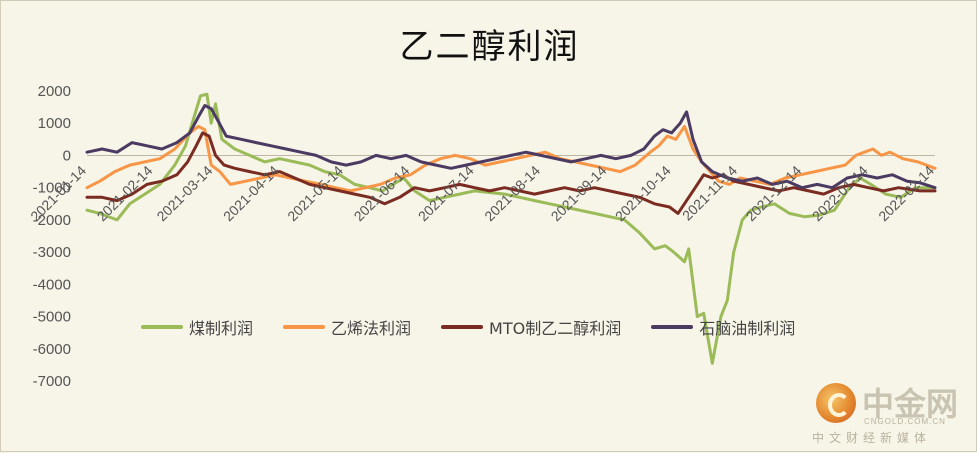  Describe the element at coordinates (910, 404) in the screenshot. I see `watermark-name: 中金网` at that location.